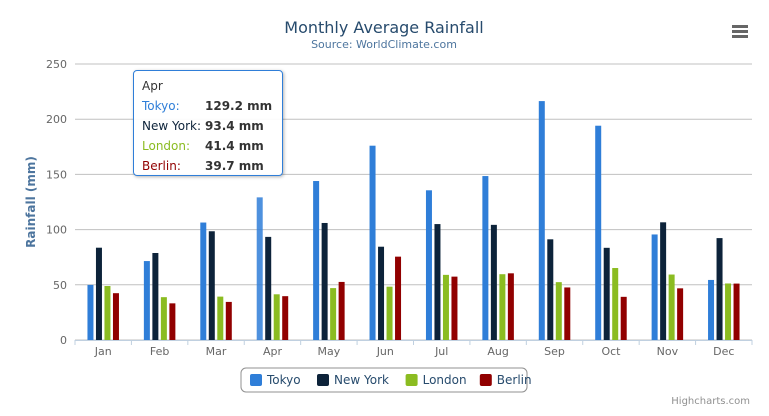 This screenshot has height=416, width=769. What do you see at coordinates (668, 351) in the screenshot?
I see `x-tick-label: Nov` at bounding box center [668, 351].